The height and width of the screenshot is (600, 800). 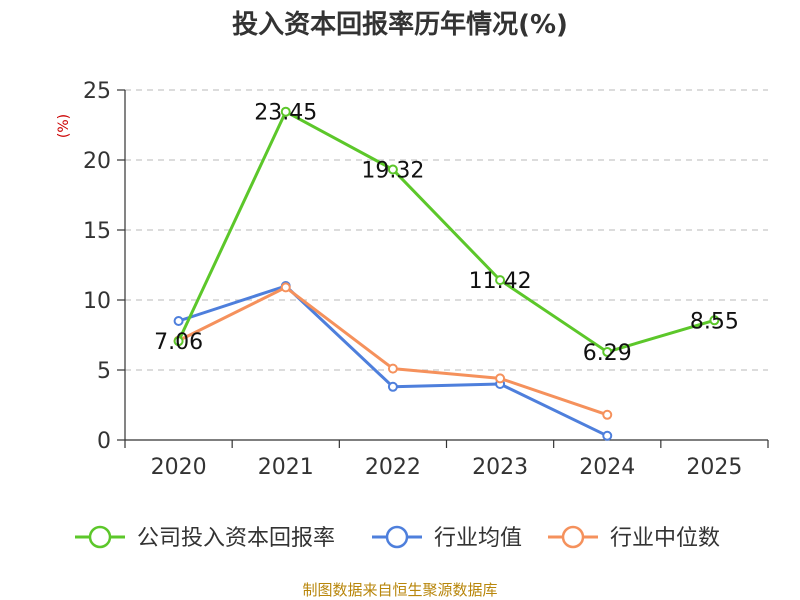 What do you see at coordinates (399, 590) in the screenshot?
I see `data-source-note: 制图数据来自恒生聚源数据库` at bounding box center [399, 590].